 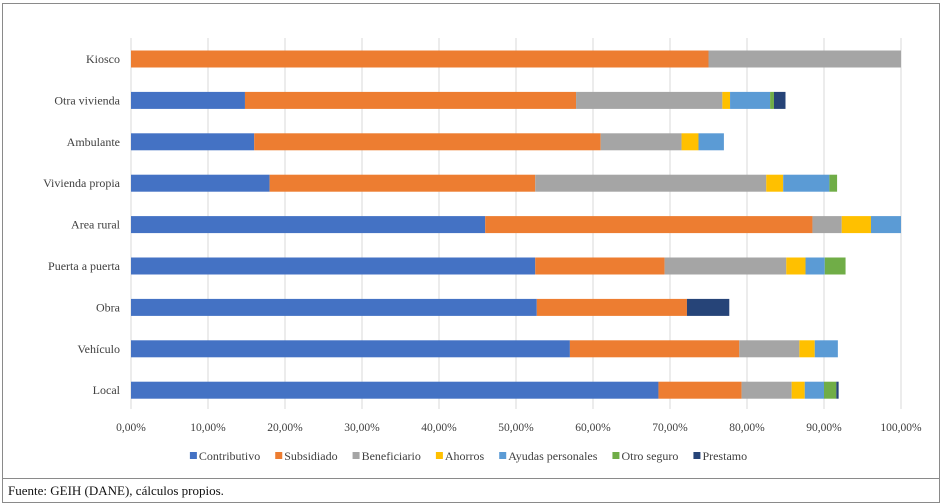 I want to click on x-tick-label: 40,00%, so click(x=439, y=428).